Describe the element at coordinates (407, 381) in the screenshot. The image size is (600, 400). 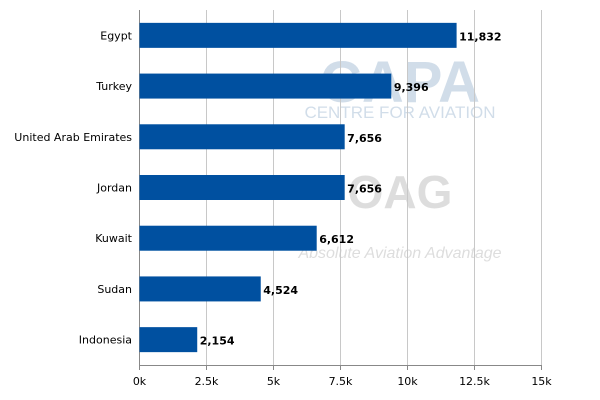
I see `x-tick-label: 10k` at that location.